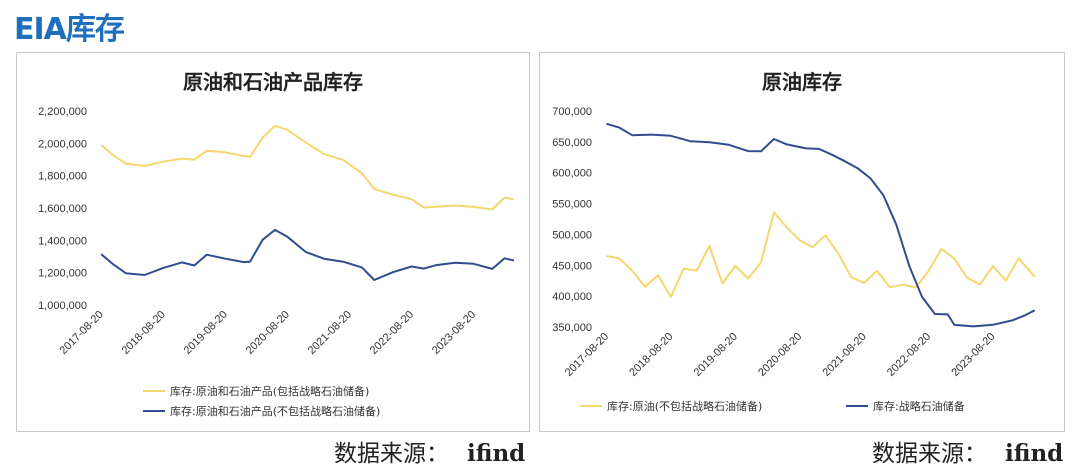 Image resolution: width=1080 pixels, height=472 pixels. What do you see at coordinates (62, 177) in the screenshot?
I see `y-tick-label: 1,800,000` at bounding box center [62, 177].